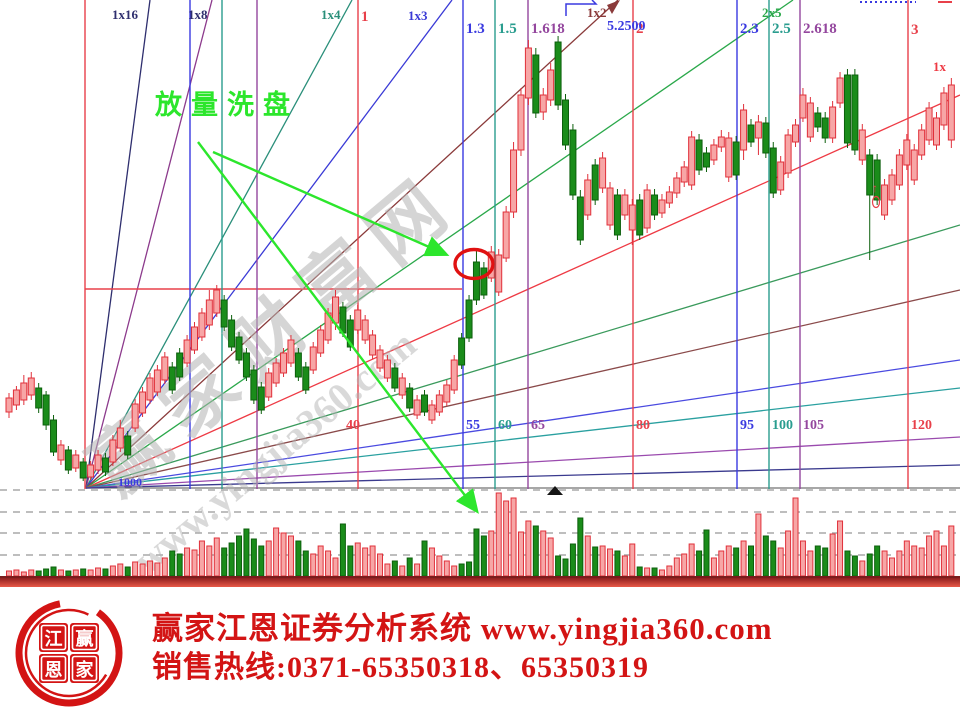 The width and height of the screenshot is (960, 720). I want to click on seal-char: 家, so click(85, 669).